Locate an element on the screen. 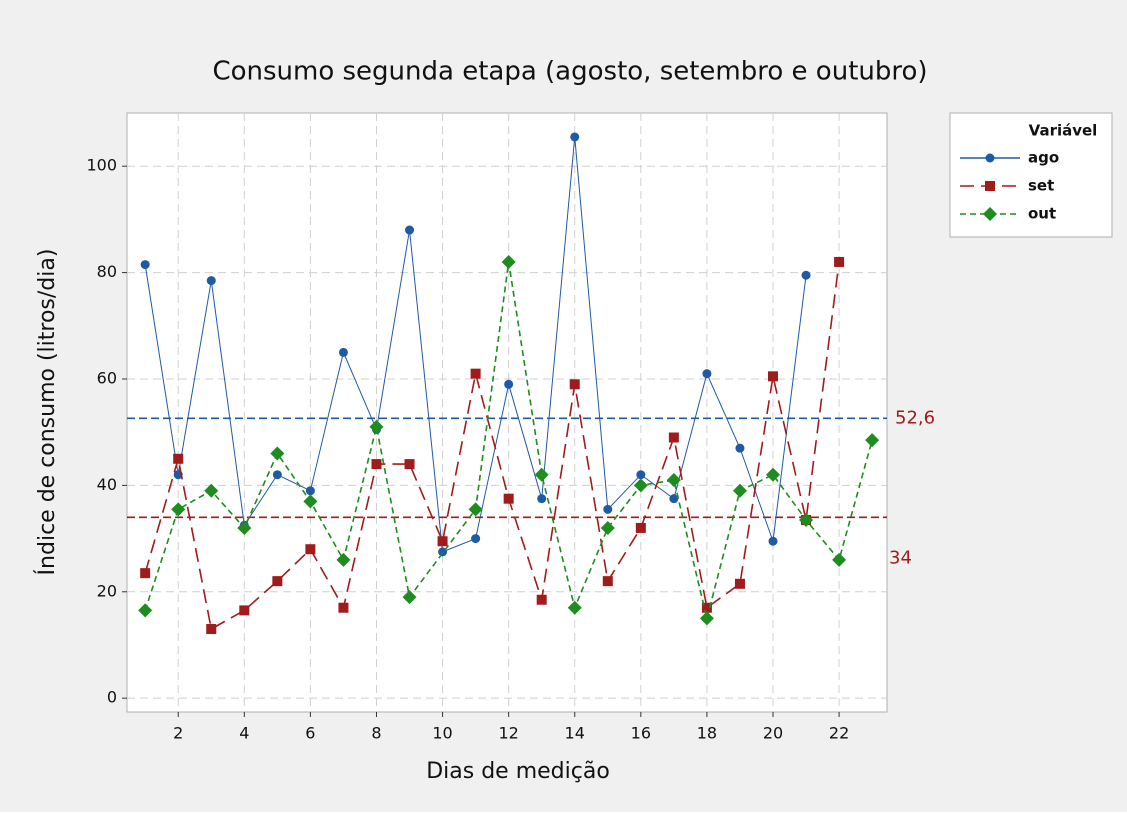  x-tick-label: 4 is located at coordinates (244, 733).